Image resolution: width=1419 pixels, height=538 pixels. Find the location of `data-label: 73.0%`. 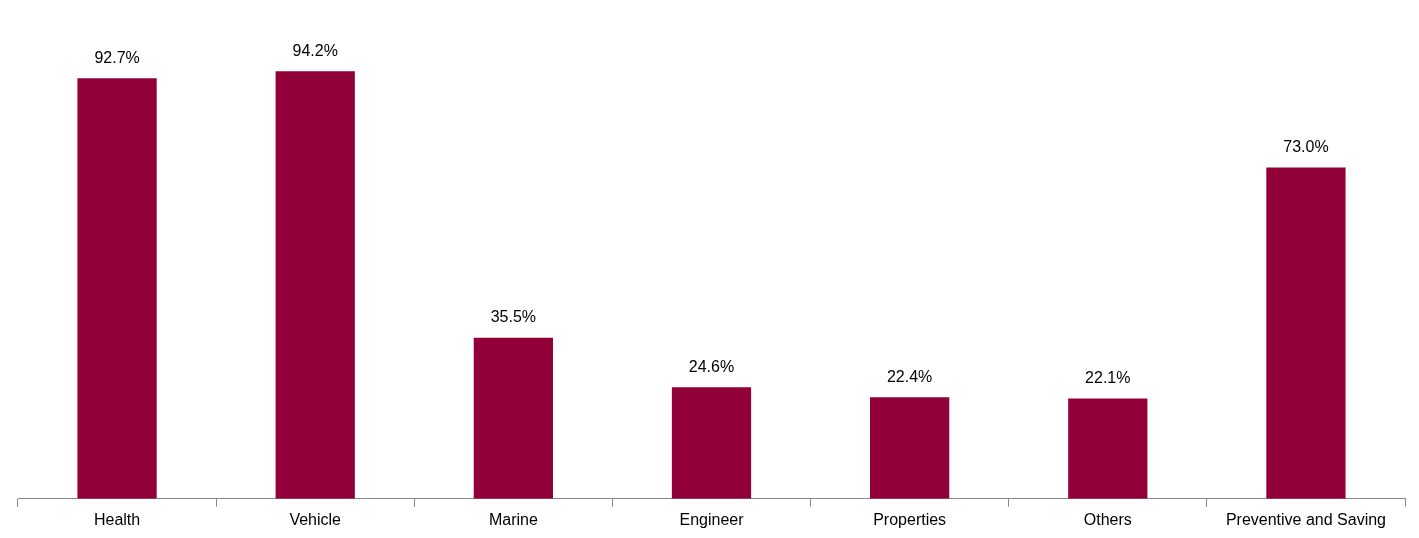

data-label: 73.0% is located at coordinates (1306, 146).